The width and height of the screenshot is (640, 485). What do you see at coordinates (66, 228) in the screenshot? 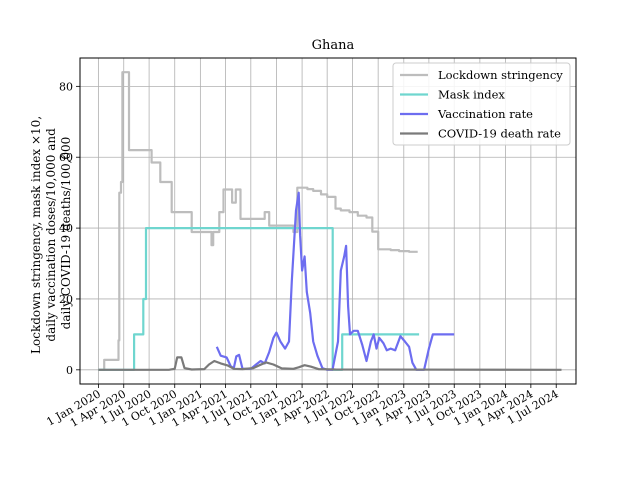
I see `y-tick-label: 40` at bounding box center [66, 228].